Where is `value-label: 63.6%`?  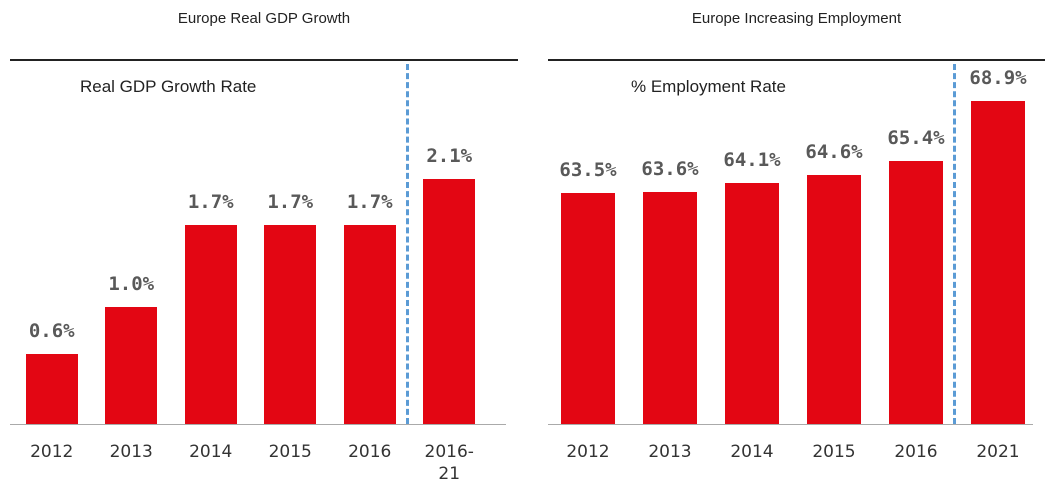 value-label: 63.6% is located at coordinates (670, 168).